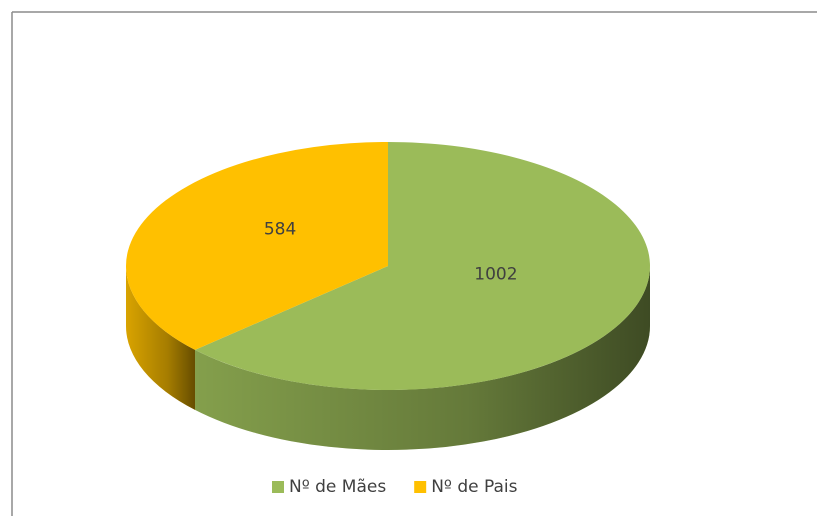  What do you see at coordinates (257, 246) in the screenshot?
I see `slice` at bounding box center [257, 246].